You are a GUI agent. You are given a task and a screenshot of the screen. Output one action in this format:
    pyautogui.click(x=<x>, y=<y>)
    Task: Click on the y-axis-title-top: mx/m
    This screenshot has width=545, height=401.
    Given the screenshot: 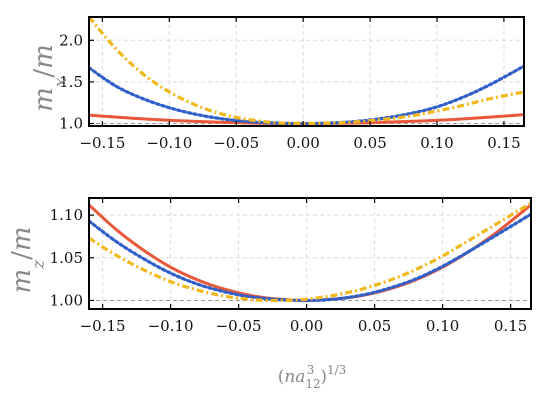 What is the action you would take?
    pyautogui.click(x=50, y=78)
    